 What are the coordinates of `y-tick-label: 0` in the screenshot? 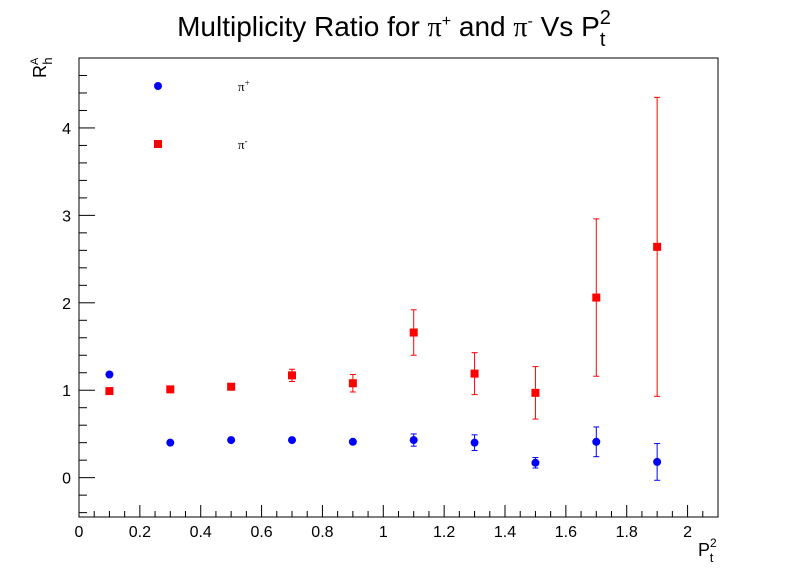 It's located at (66, 479).